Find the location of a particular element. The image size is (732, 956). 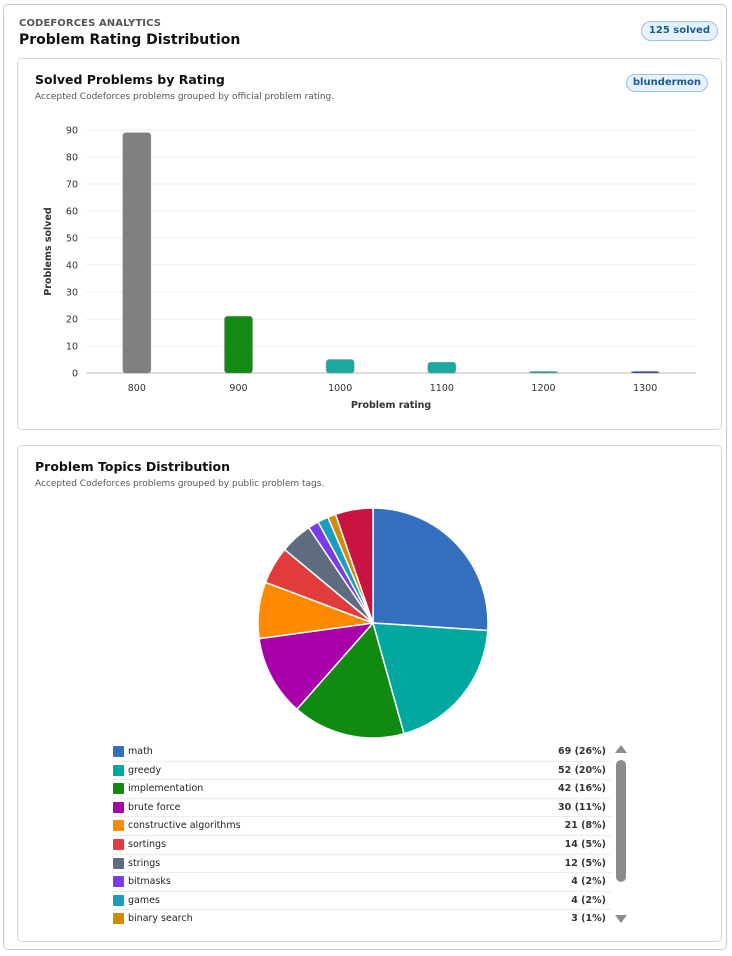

legend-value: 21 (8%) is located at coordinates (585, 826).